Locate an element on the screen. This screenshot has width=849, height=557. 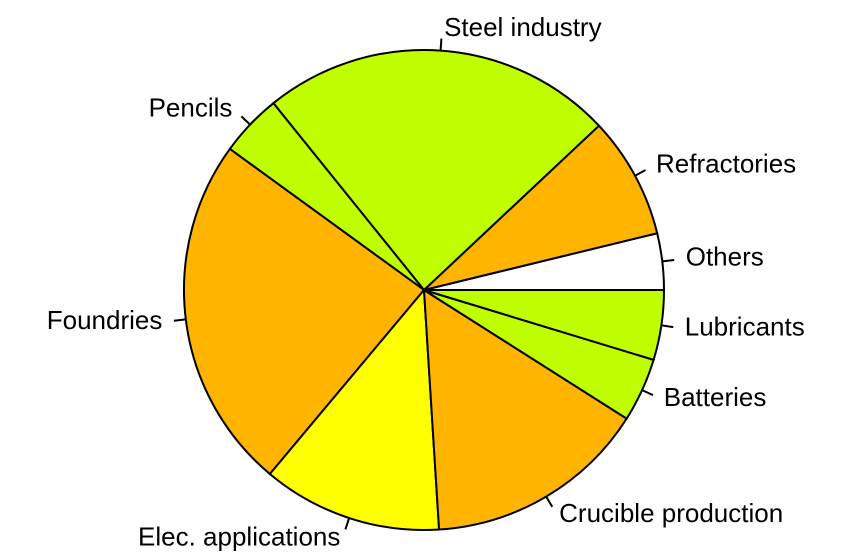
slice-label: Elec. applications is located at coordinates (239, 536).